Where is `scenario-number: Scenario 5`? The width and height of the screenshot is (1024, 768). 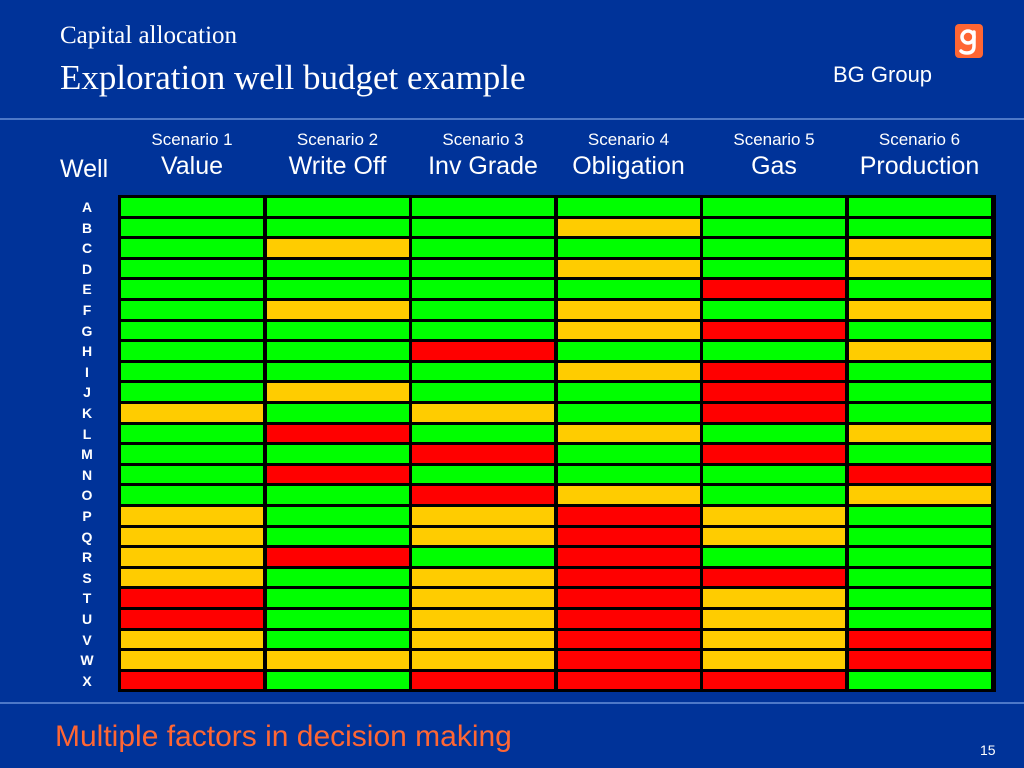 scenario-number: Scenario 5 is located at coordinates (774, 139).